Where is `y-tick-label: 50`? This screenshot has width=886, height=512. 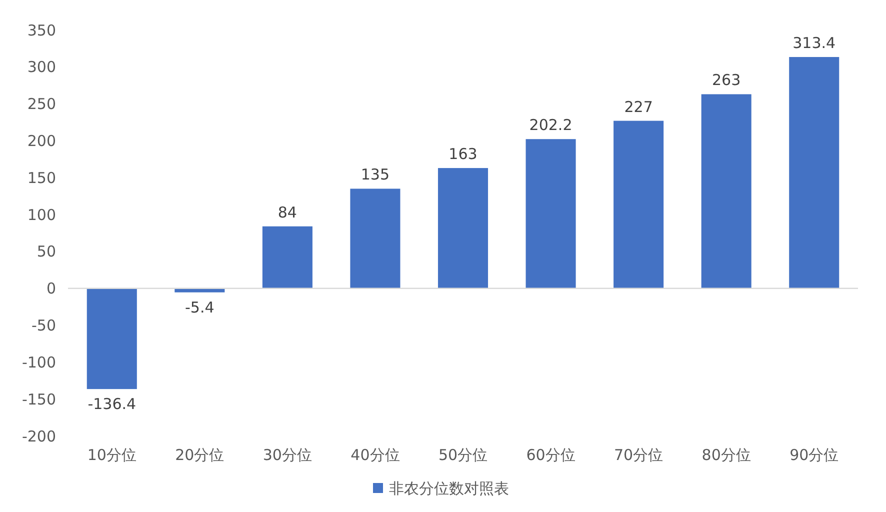 y-tick-label: 50 is located at coordinates (46, 251).